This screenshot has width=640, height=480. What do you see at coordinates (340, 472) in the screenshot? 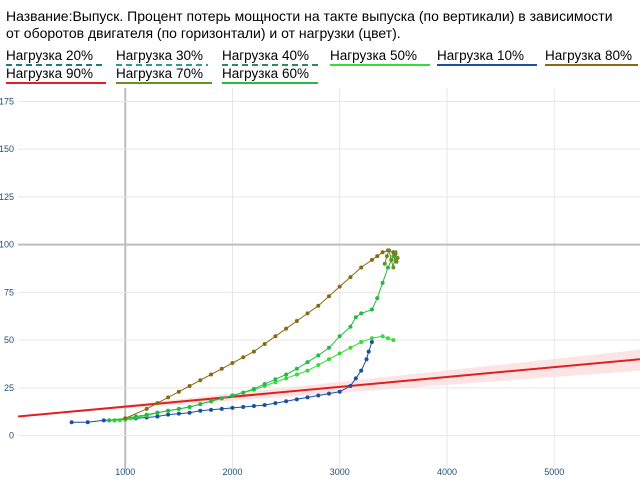
I see `x-tick-label: 3000` at bounding box center [340, 472].